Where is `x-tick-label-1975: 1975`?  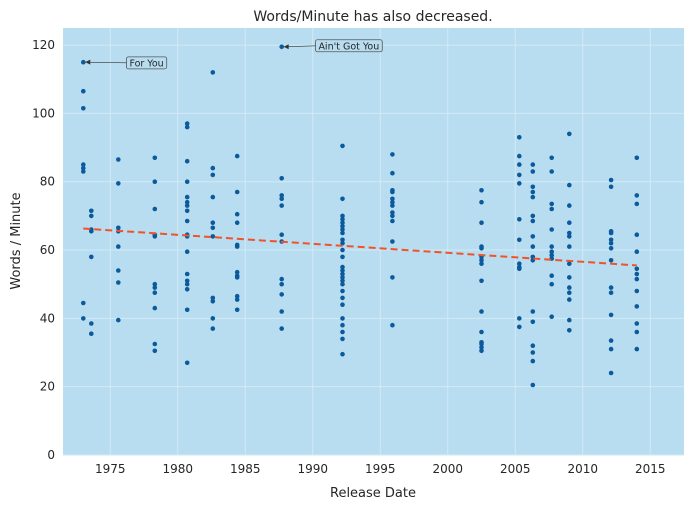
x-tick-label-1975: 1975 is located at coordinates (110, 469).